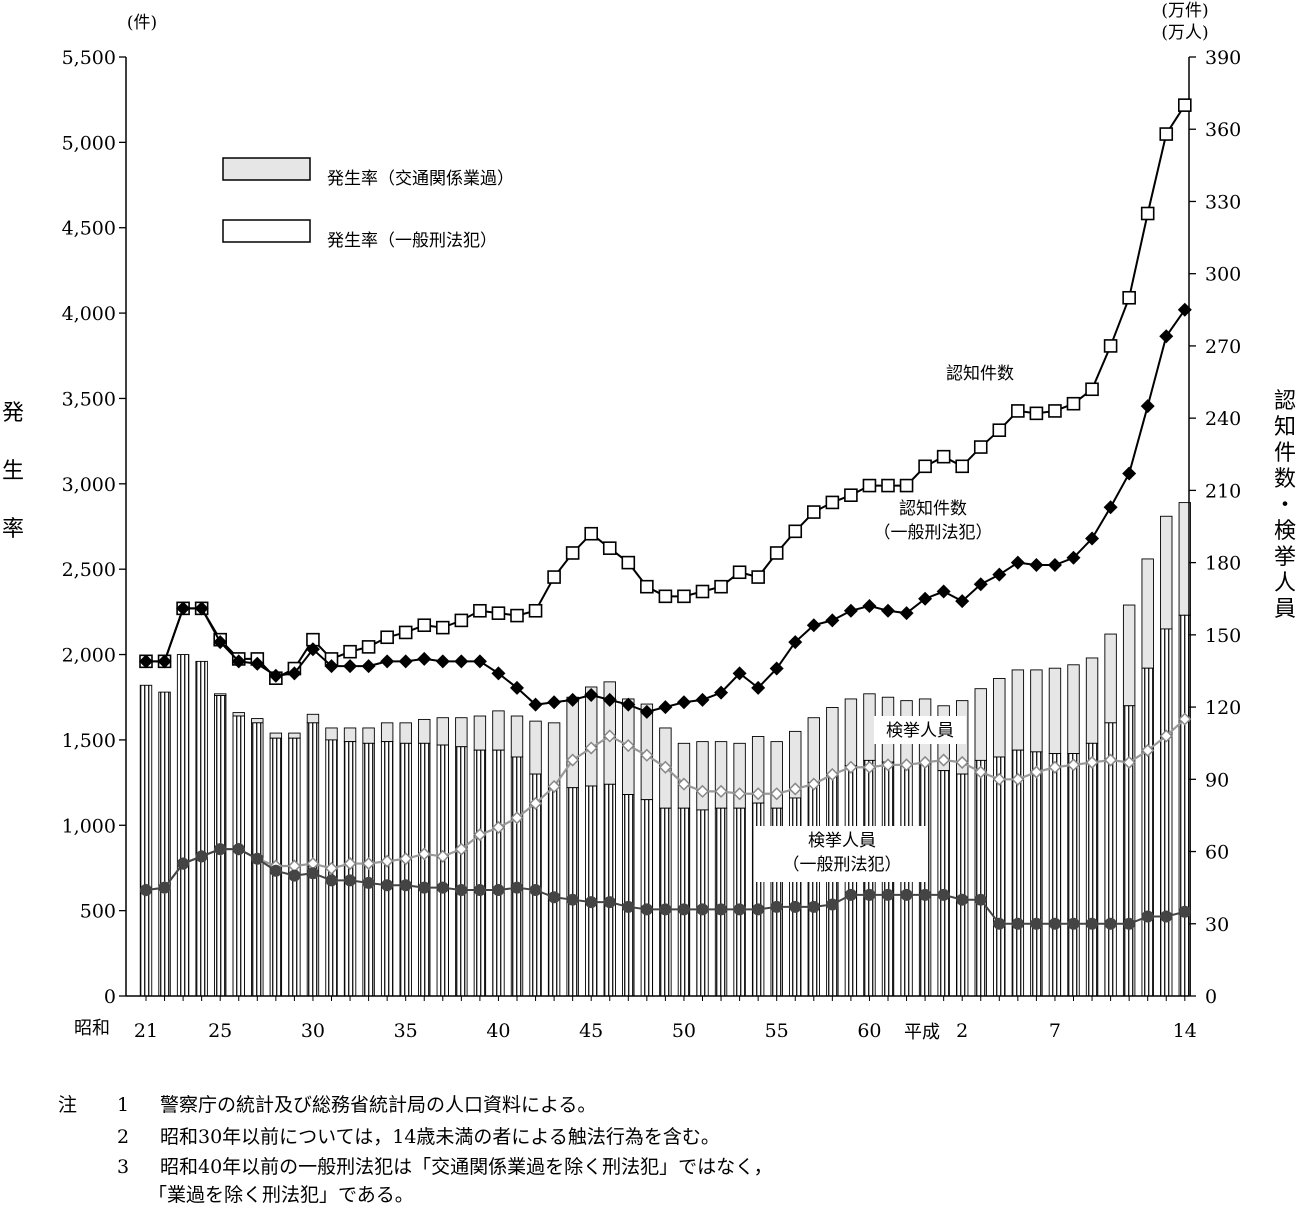 The height and width of the screenshot is (1209, 1299). I want to click on x-tick-label: 21, so click(146, 1031).